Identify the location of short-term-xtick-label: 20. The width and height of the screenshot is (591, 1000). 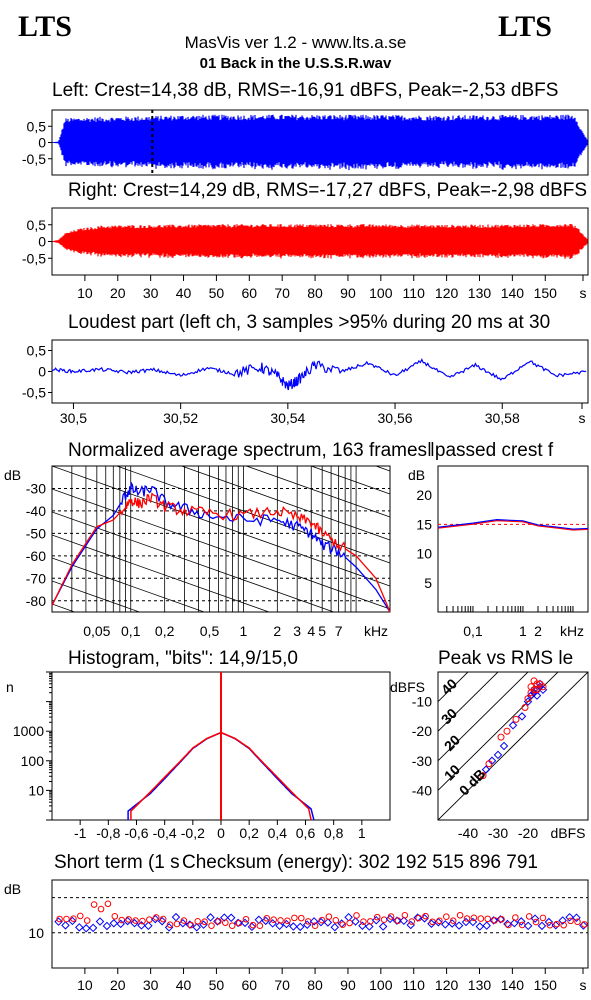
(118, 985).